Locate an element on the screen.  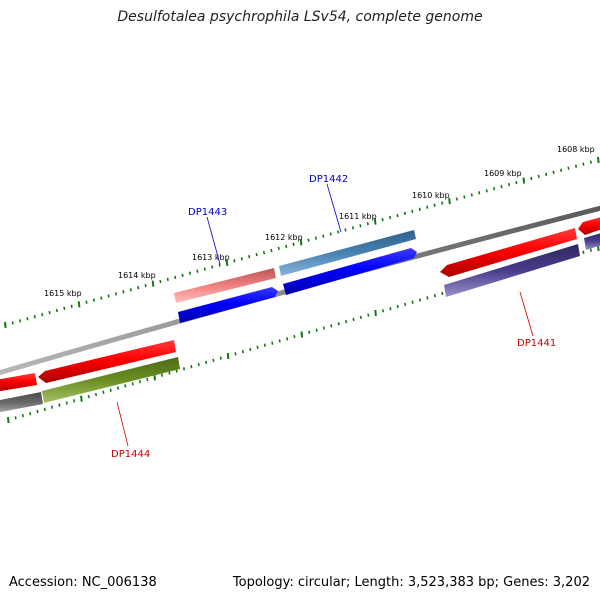
gene-label-dp1444-group: DP1444 is located at coordinates (130, 430).